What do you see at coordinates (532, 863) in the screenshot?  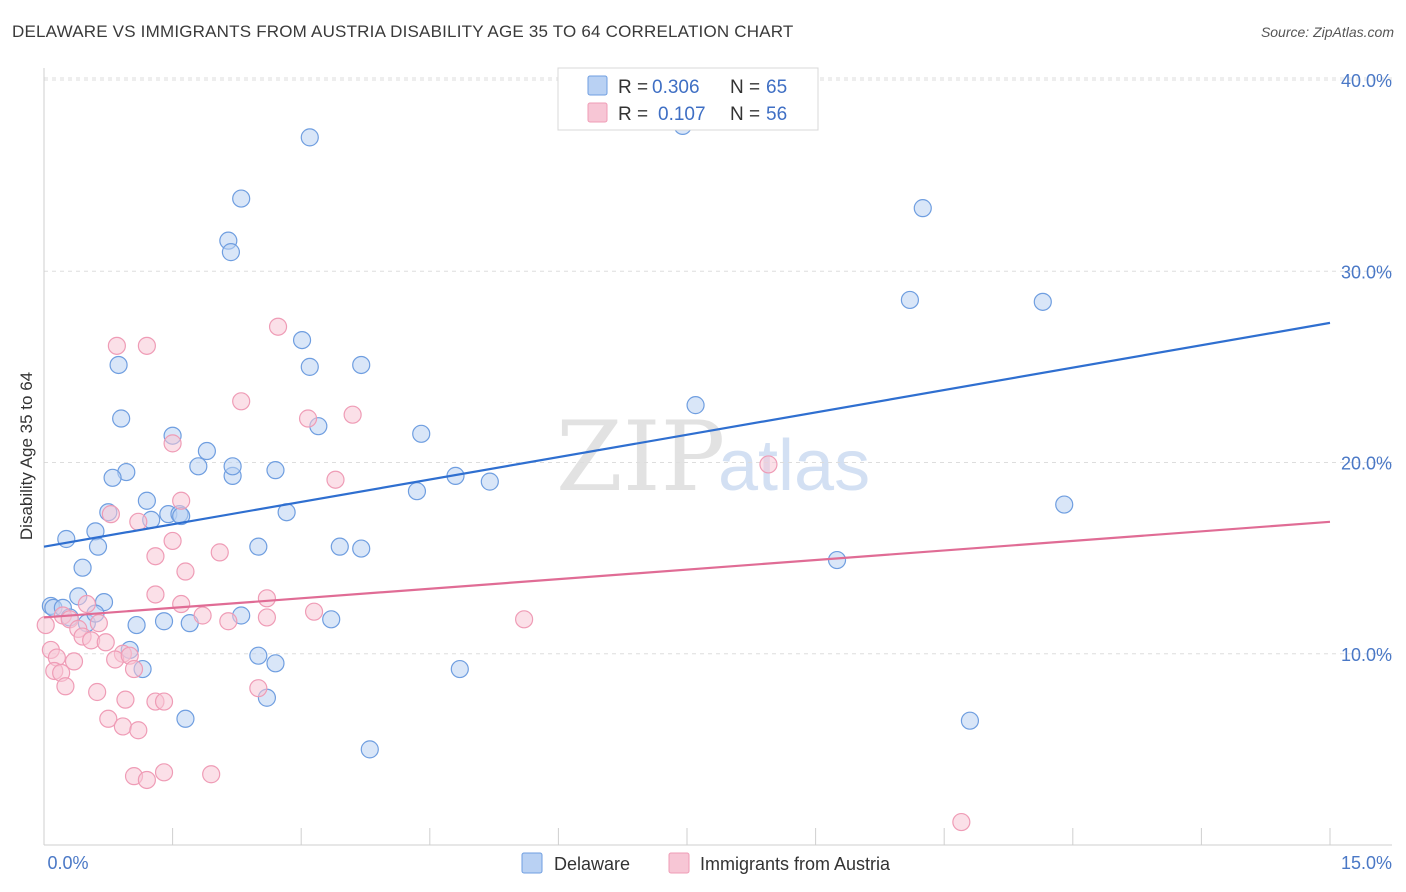 I see `bottom-legend-swatch-delaware` at bounding box center [532, 863].